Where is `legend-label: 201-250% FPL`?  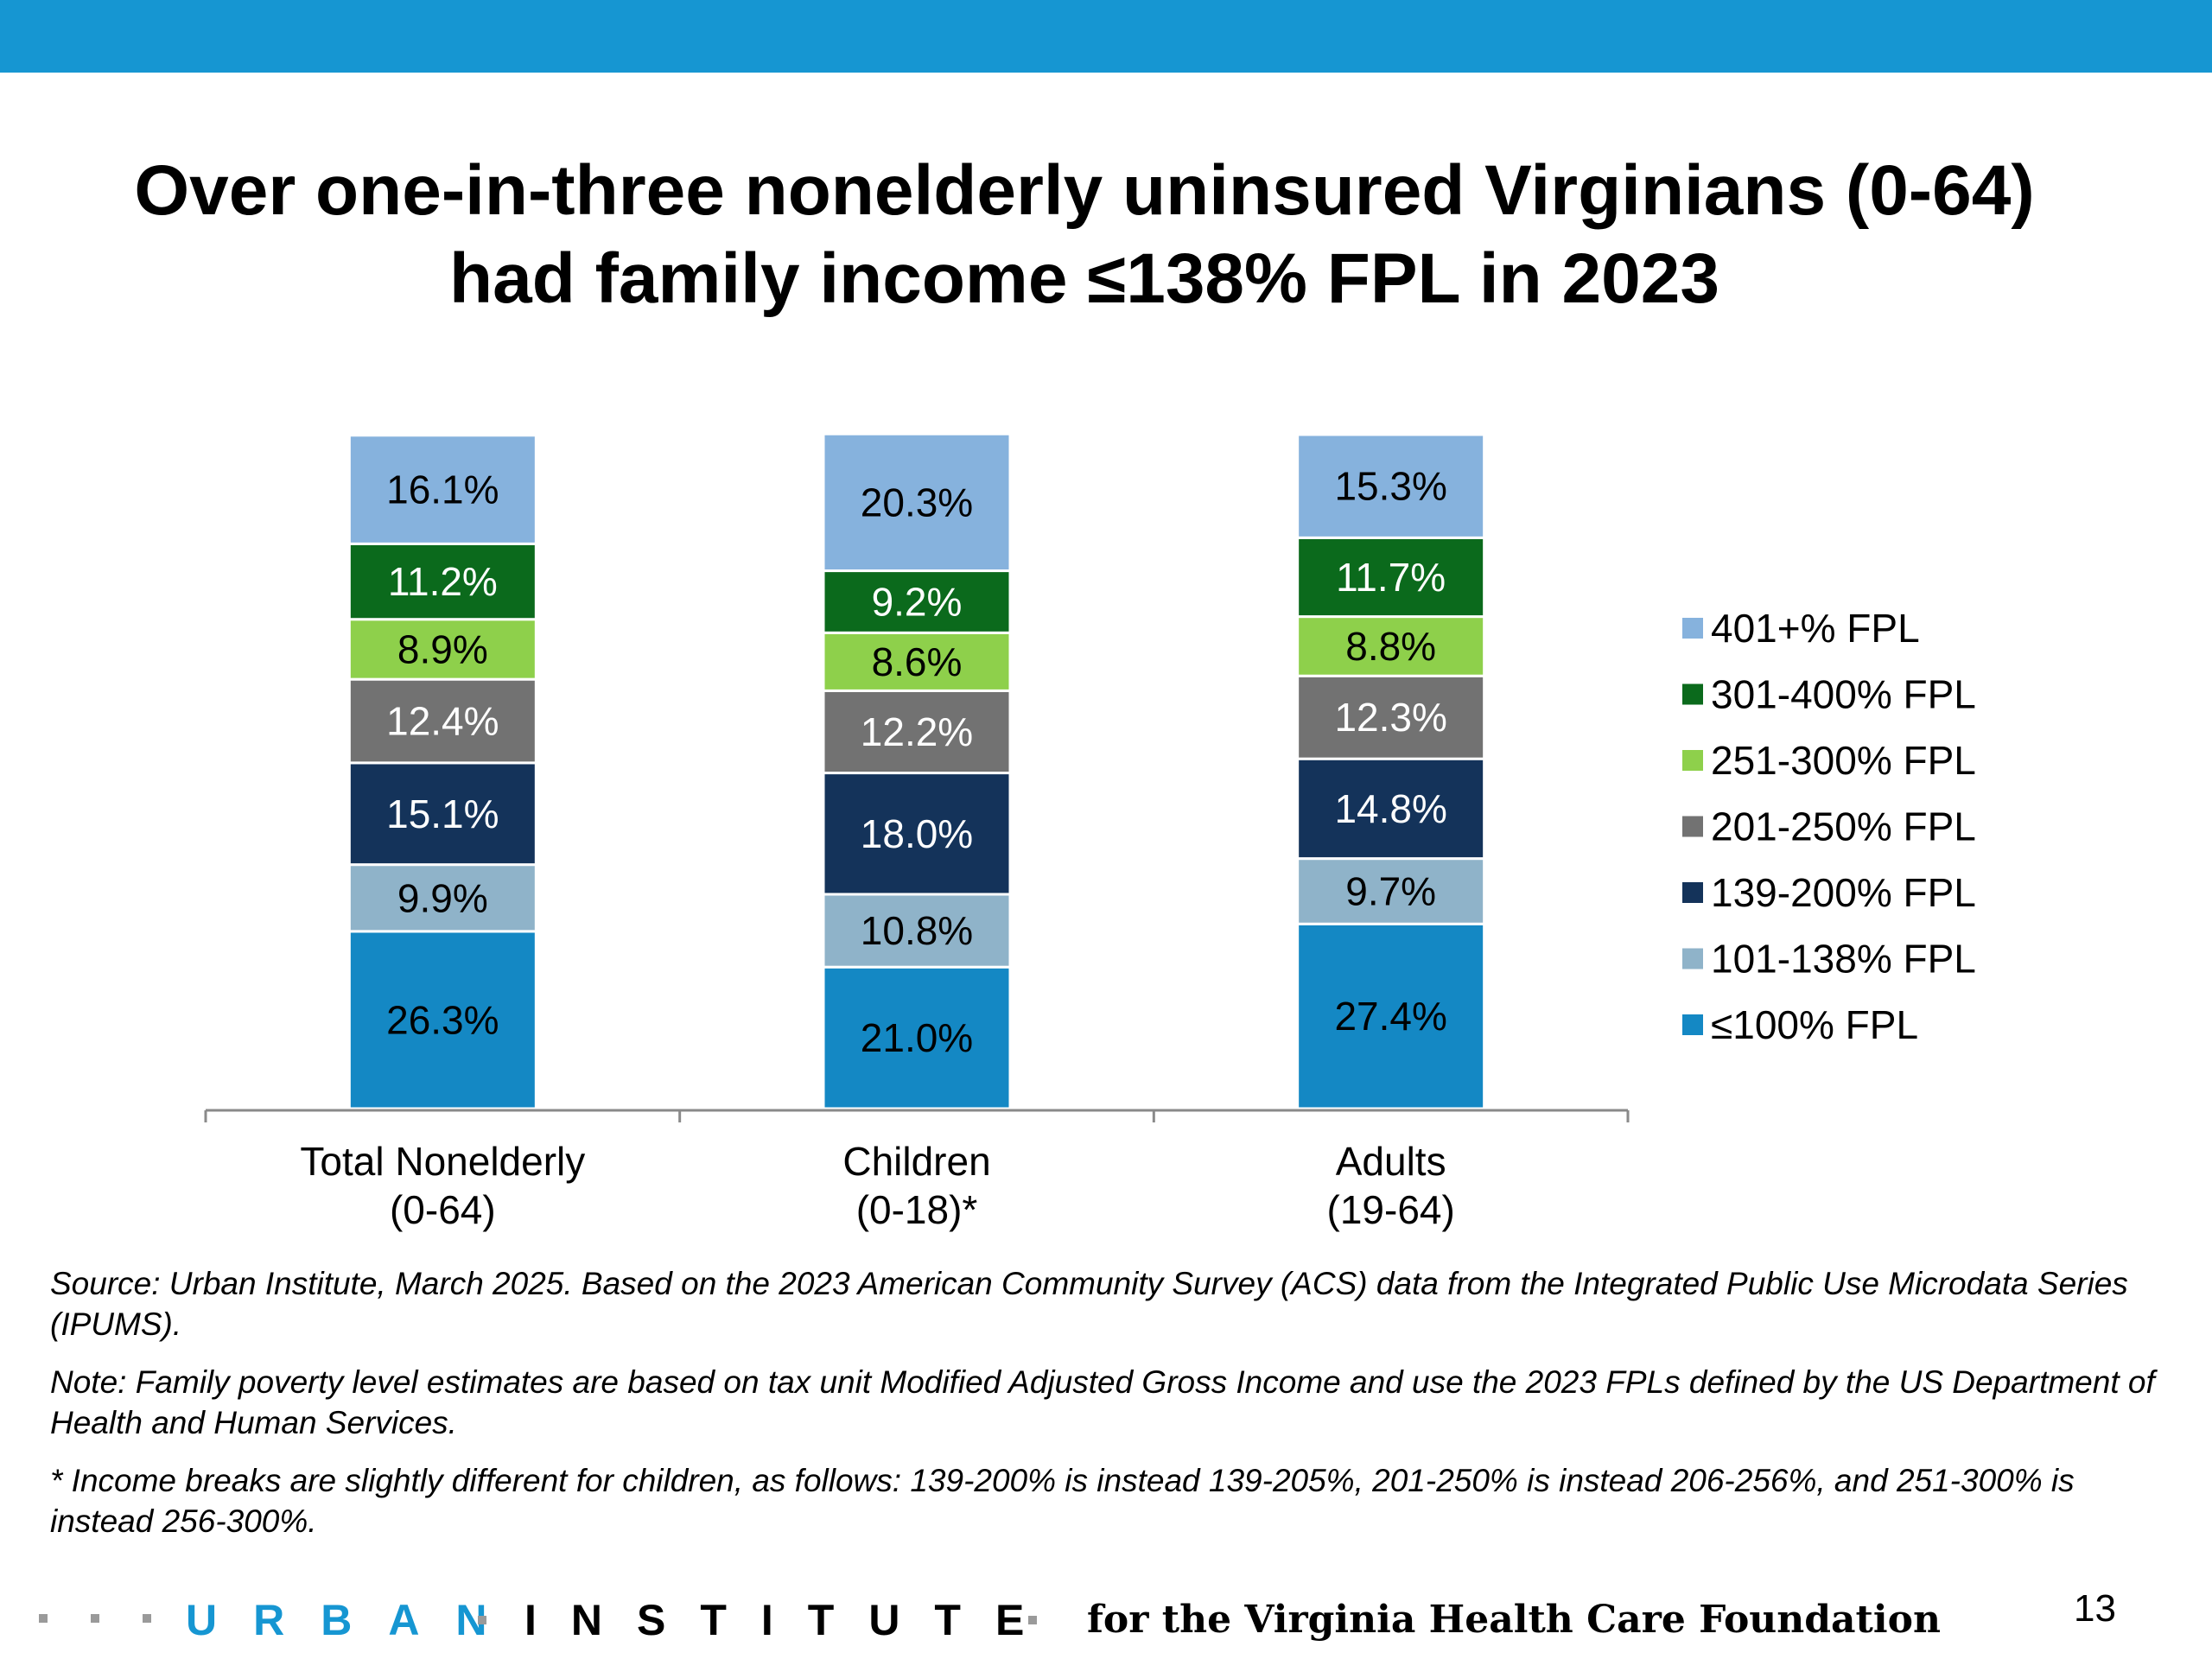 legend-label: 201-250% FPL is located at coordinates (1843, 826).